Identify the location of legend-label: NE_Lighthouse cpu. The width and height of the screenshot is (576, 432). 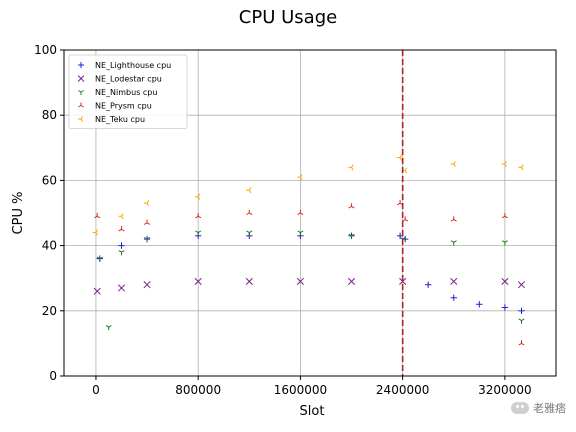
(133, 65).